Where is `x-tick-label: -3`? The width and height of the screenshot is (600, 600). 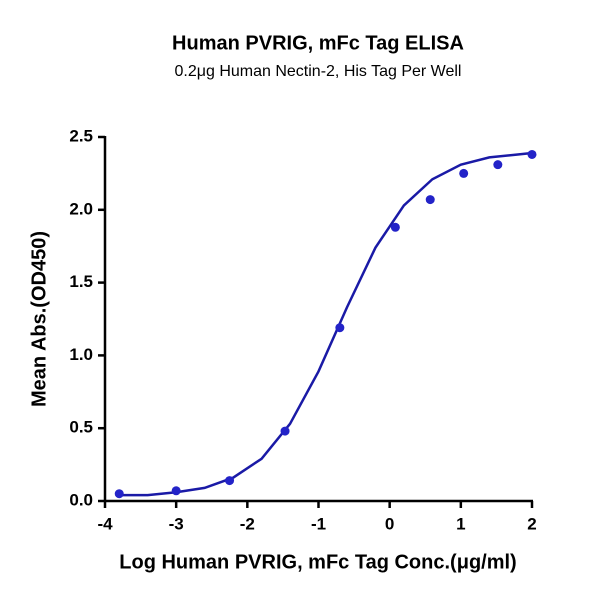 x-tick-label: -3 is located at coordinates (176, 523).